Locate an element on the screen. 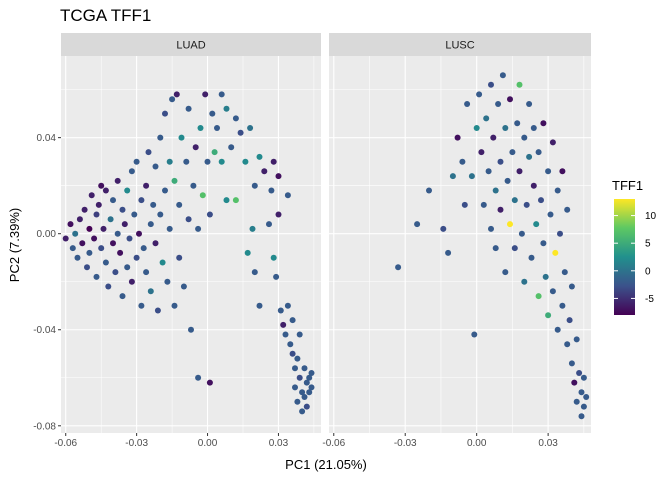 This screenshot has width=672, height=480. legend-label: -5 is located at coordinates (649, 299).